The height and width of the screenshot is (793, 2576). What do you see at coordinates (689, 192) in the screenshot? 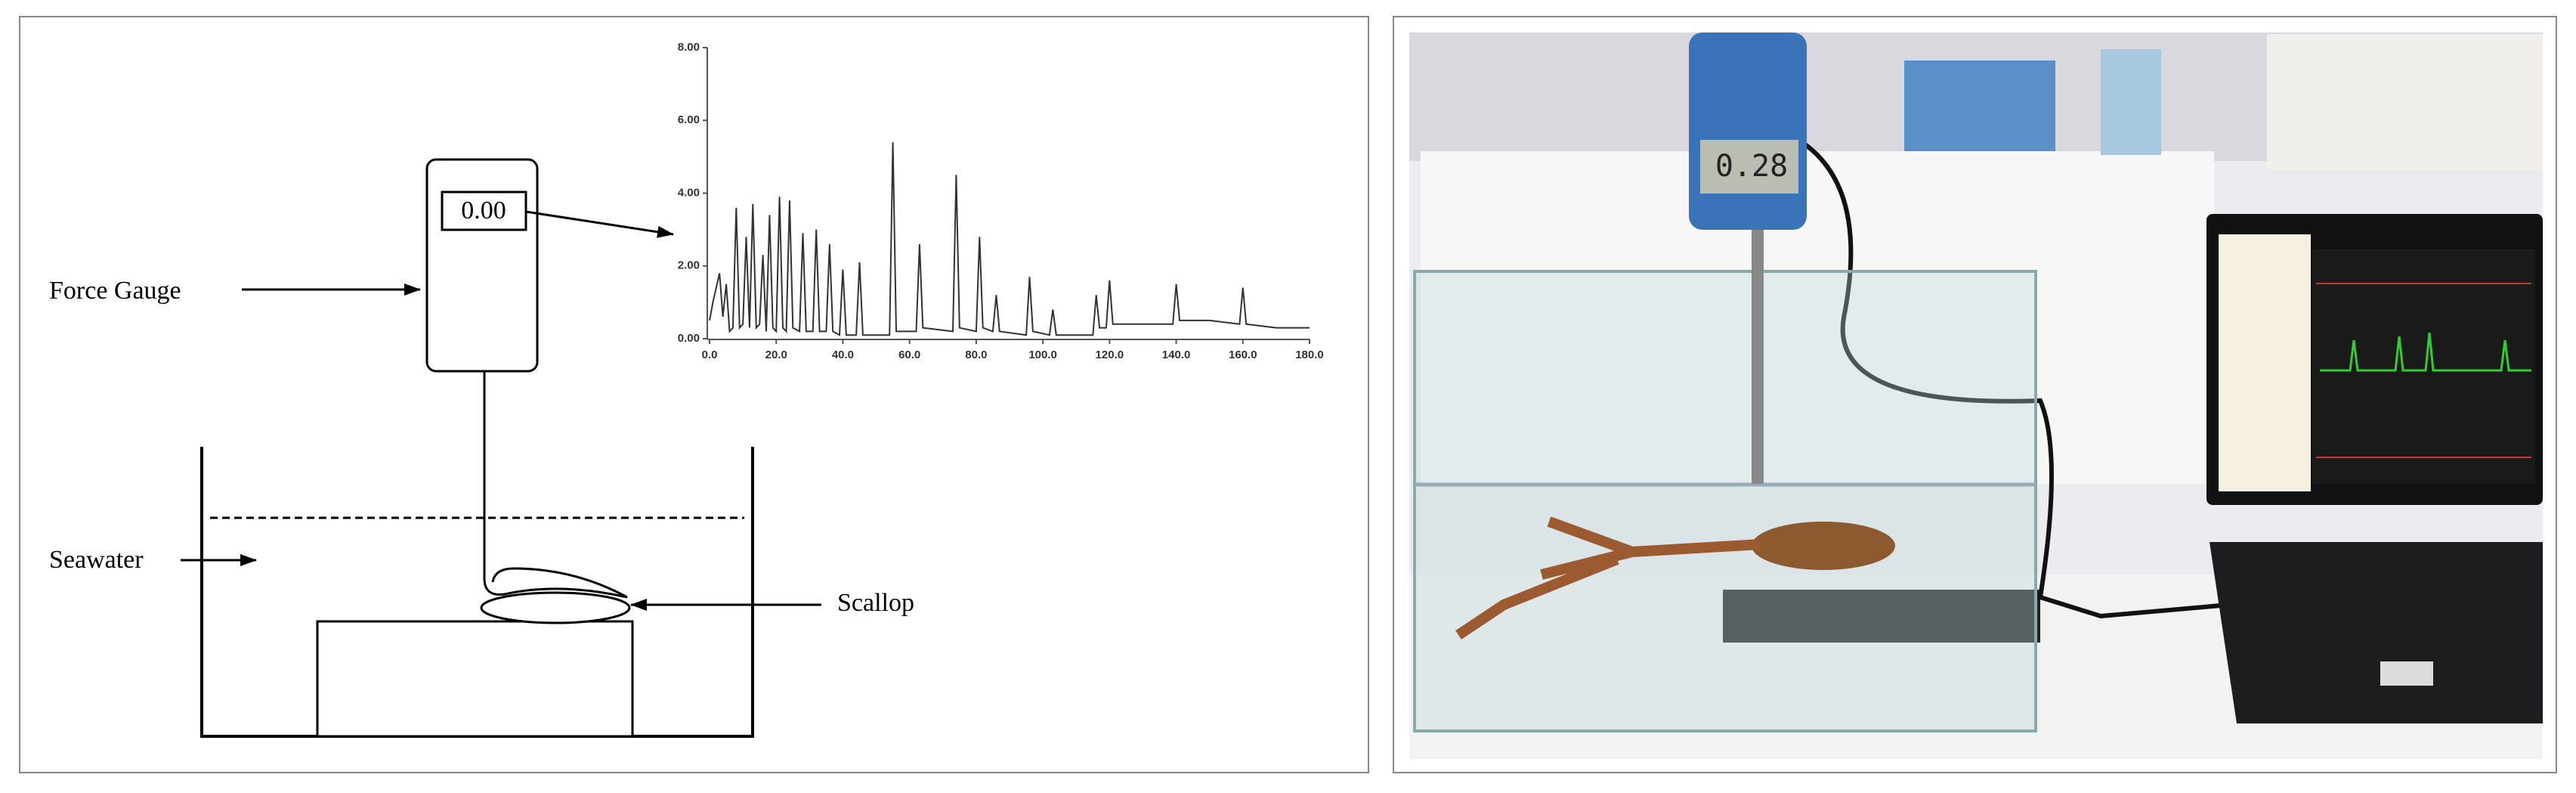
I see `y-tick-label: 4.00` at bounding box center [689, 192].